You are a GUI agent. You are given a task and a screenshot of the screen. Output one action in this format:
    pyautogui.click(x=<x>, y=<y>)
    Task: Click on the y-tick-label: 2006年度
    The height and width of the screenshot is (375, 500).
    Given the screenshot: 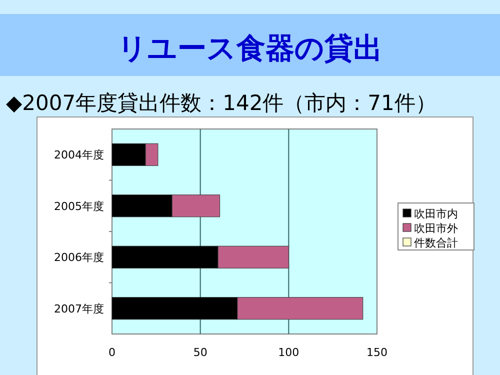 What is the action you would take?
    pyautogui.click(x=79, y=257)
    